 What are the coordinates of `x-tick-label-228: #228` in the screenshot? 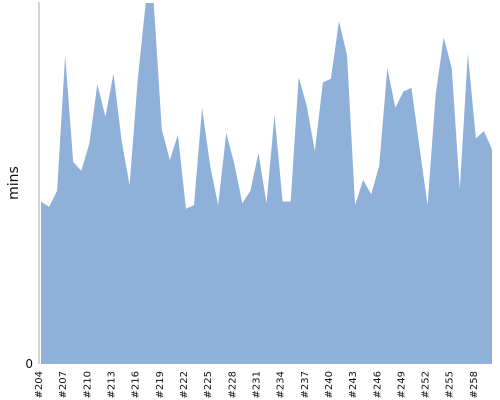 It's located at (232, 384).